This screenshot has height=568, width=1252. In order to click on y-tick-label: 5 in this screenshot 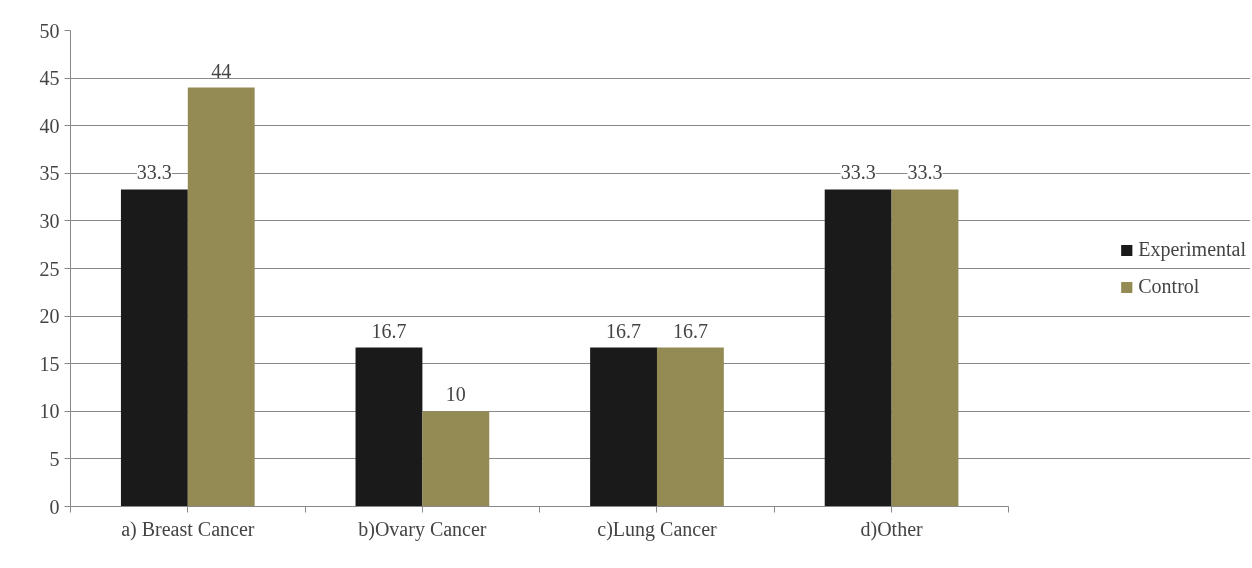, I will do `click(54, 458)`.